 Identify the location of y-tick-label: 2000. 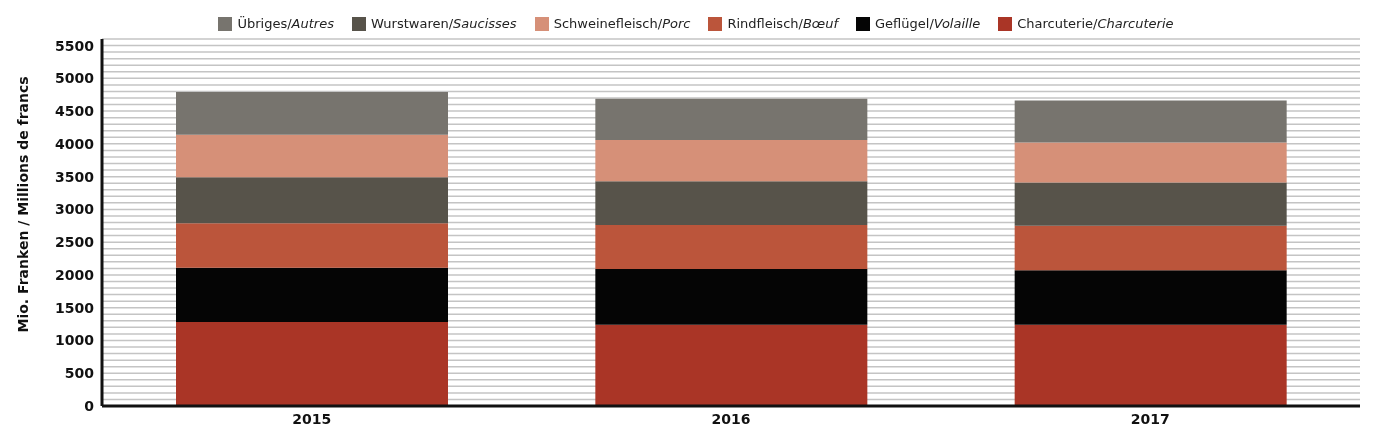
(75, 274).